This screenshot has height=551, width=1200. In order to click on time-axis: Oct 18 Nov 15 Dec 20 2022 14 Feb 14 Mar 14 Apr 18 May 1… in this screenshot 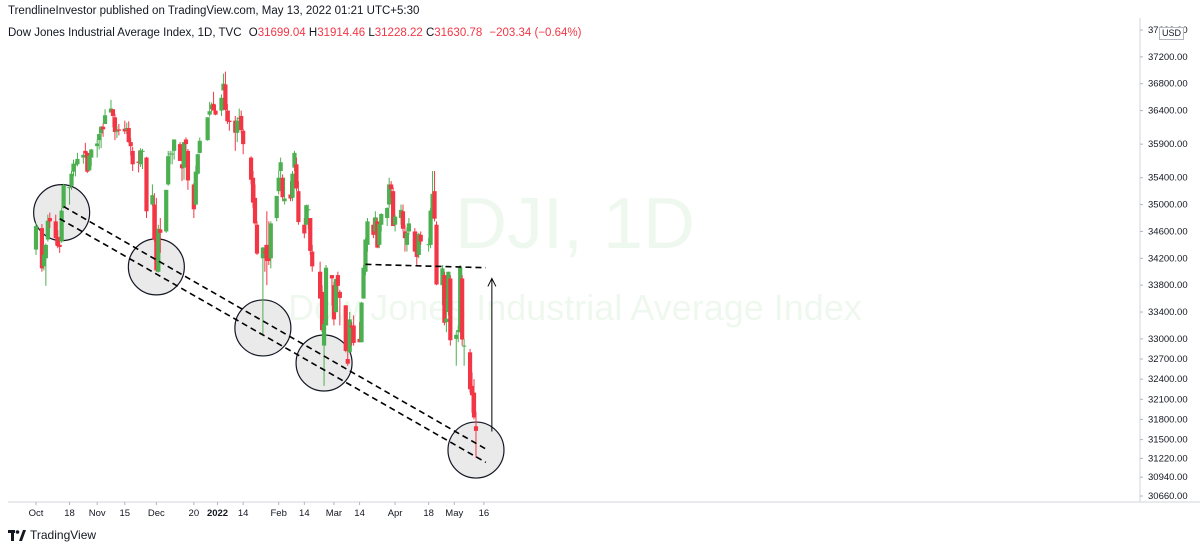, I will do `click(259, 510)`.